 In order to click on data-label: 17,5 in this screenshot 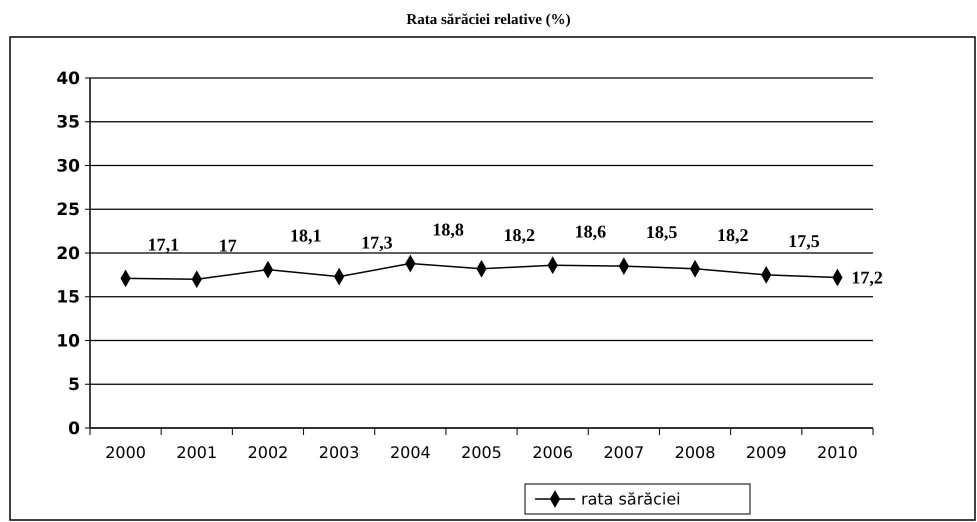, I will do `click(804, 240)`.